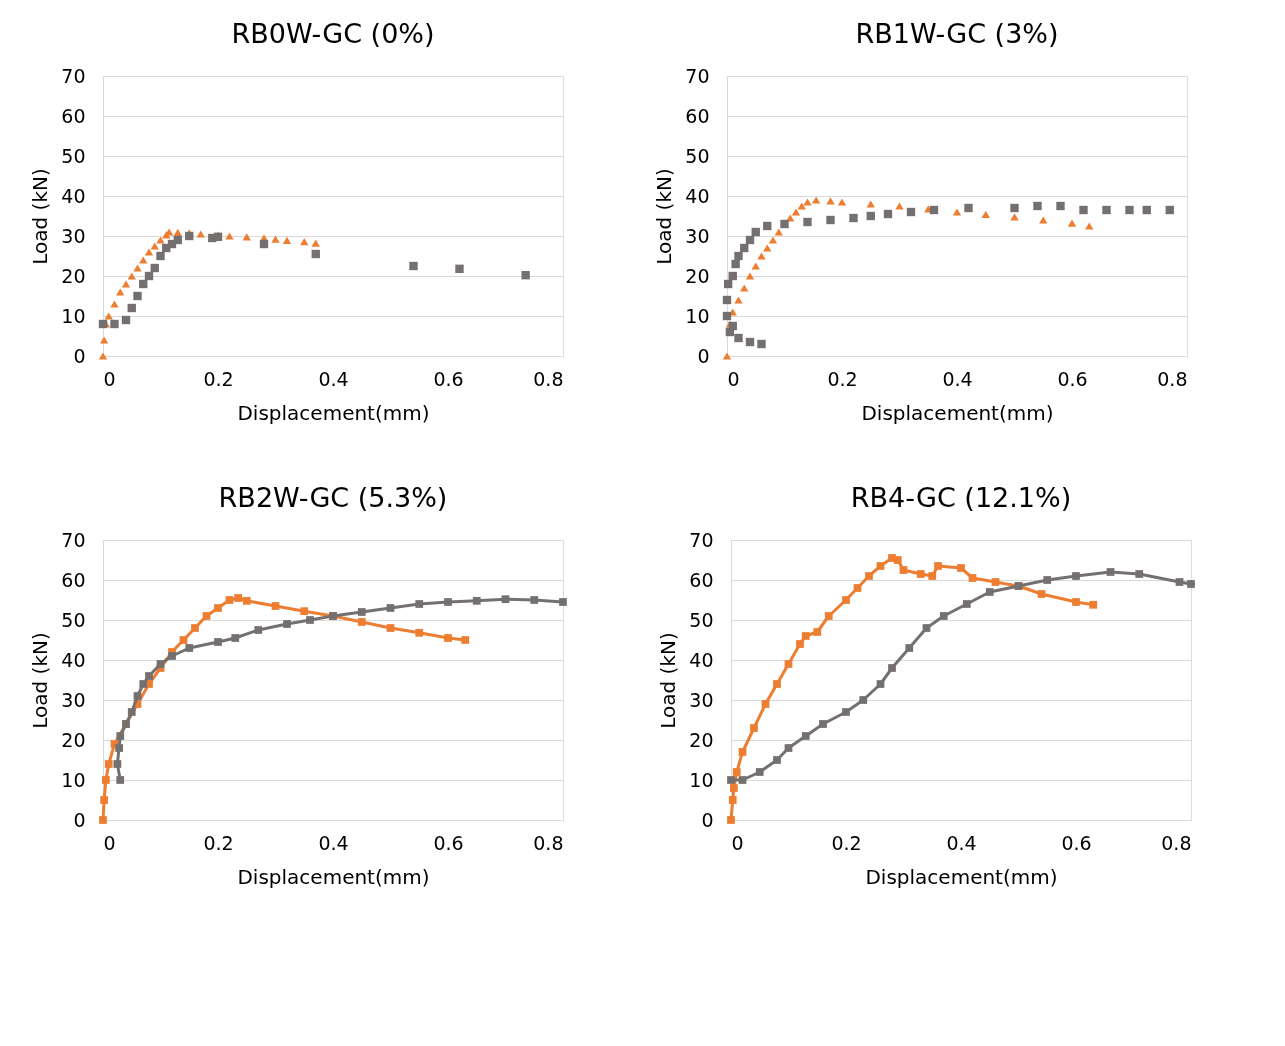 The width and height of the screenshot is (1285, 1046). What do you see at coordinates (73, 739) in the screenshot?
I see `y-tick-label: 20` at bounding box center [73, 739].